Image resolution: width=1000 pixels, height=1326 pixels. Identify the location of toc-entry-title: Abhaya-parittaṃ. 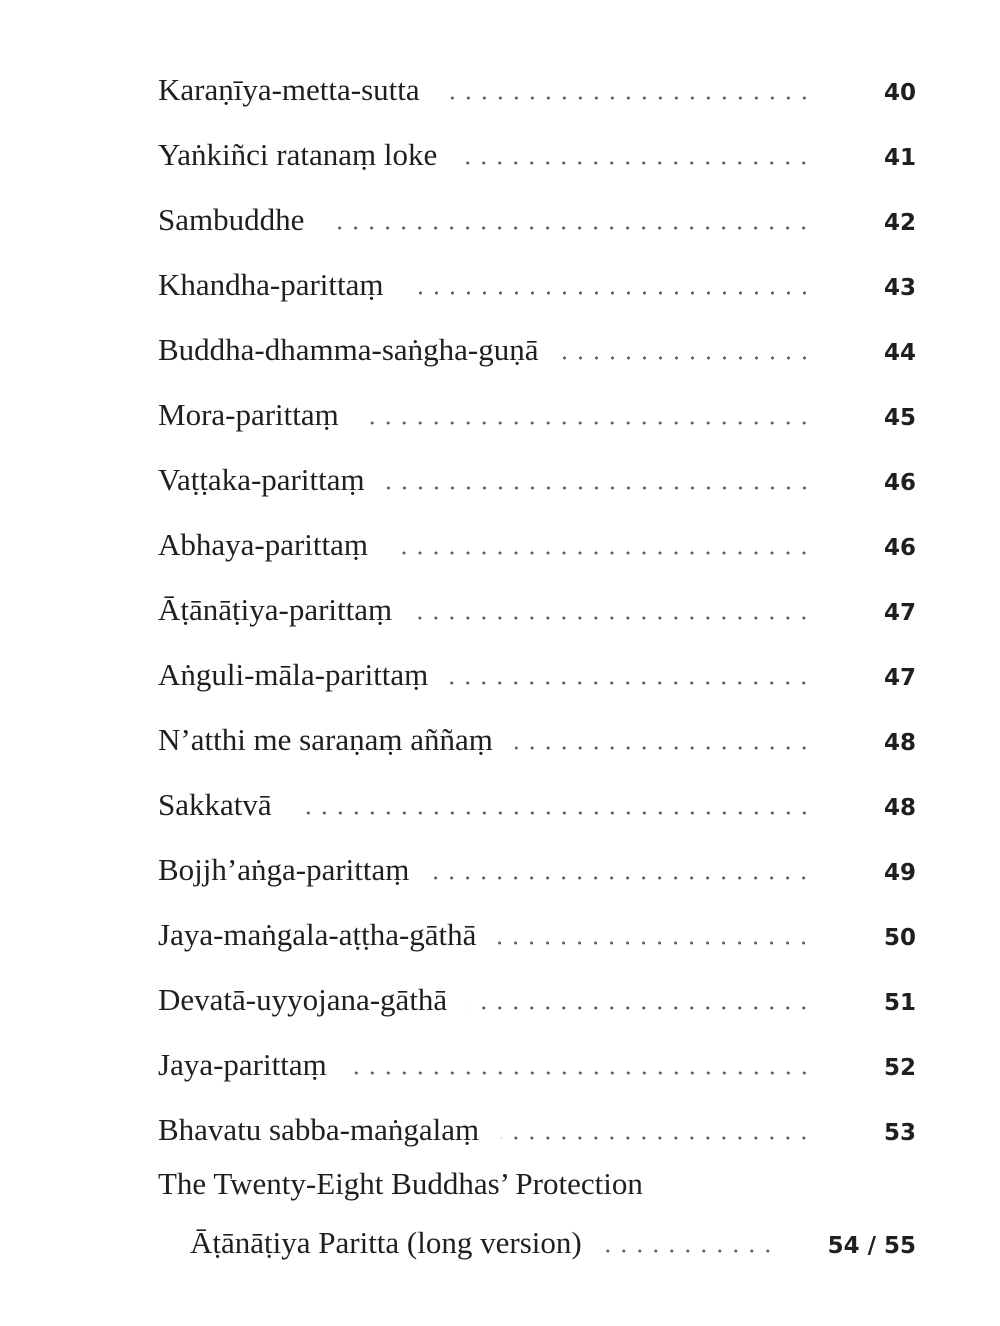
(263, 544).